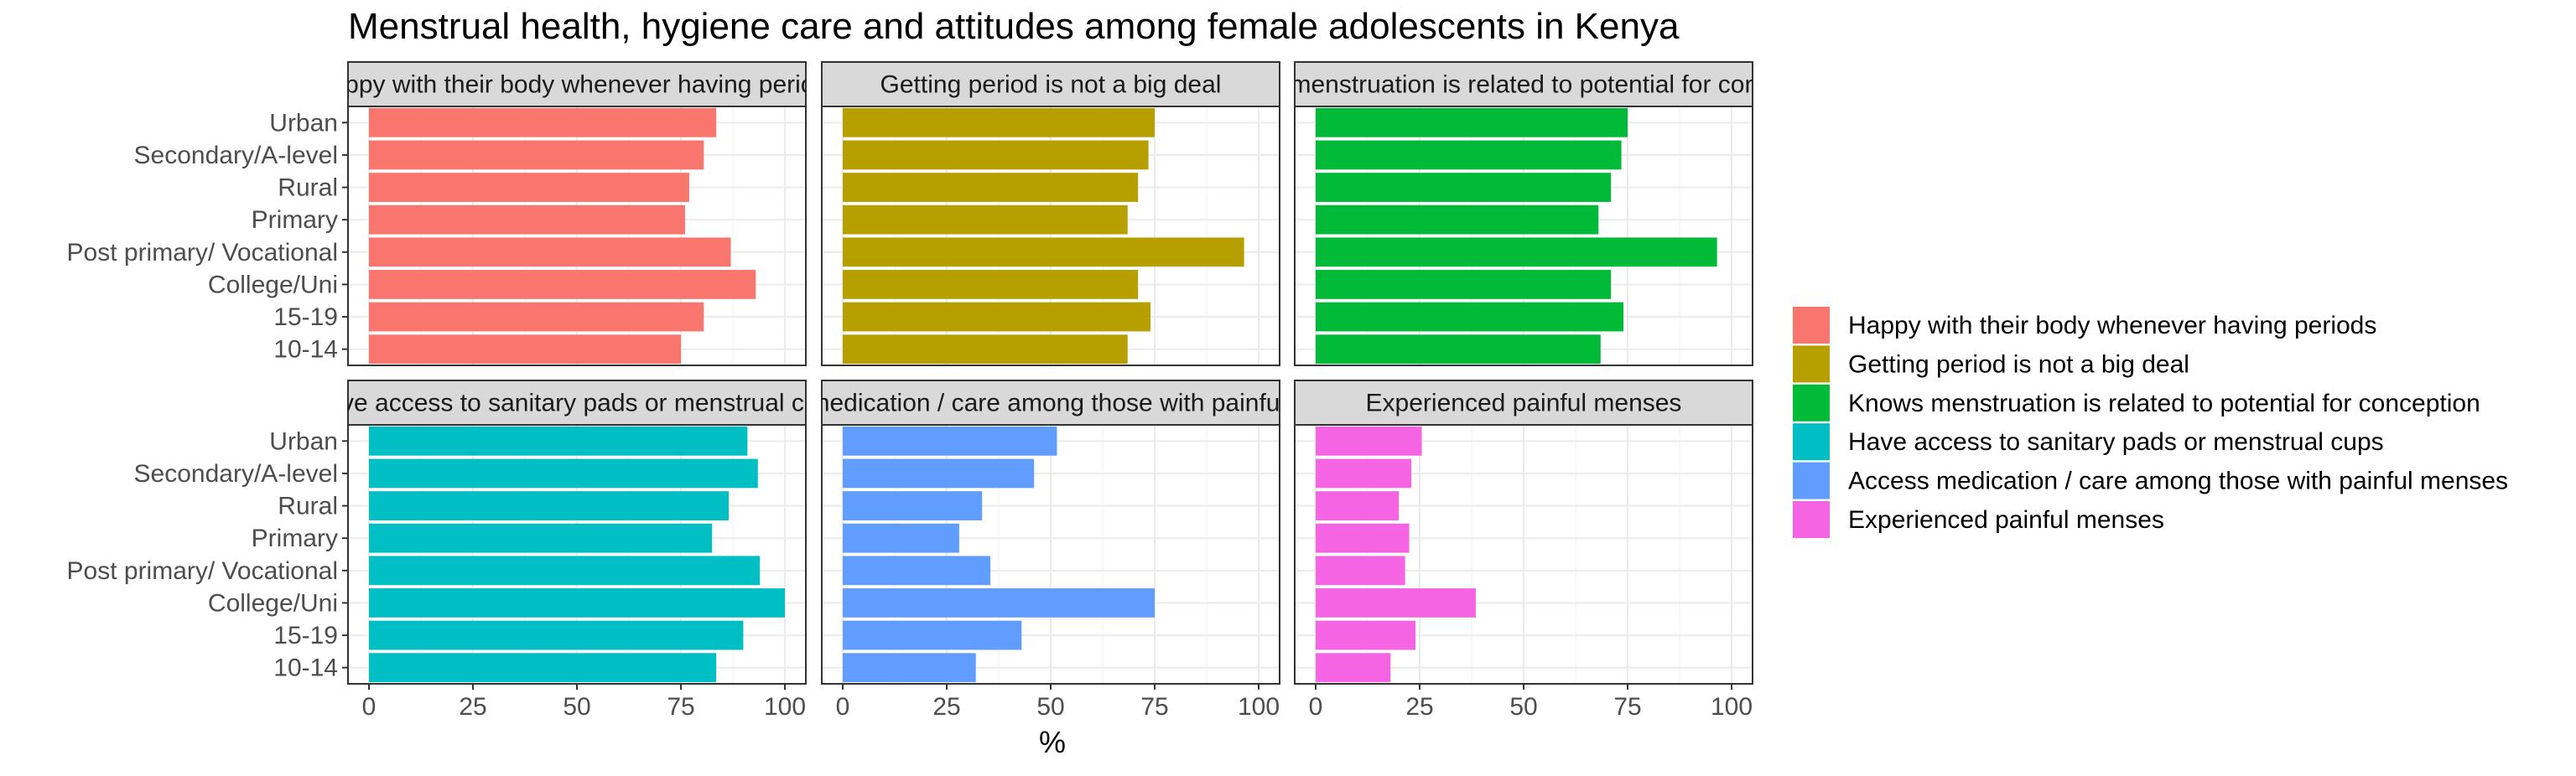 The width and height of the screenshot is (2576, 776). I want to click on bar-getting-period-is-not-a-big-deal-college-uni, so click(991, 284).